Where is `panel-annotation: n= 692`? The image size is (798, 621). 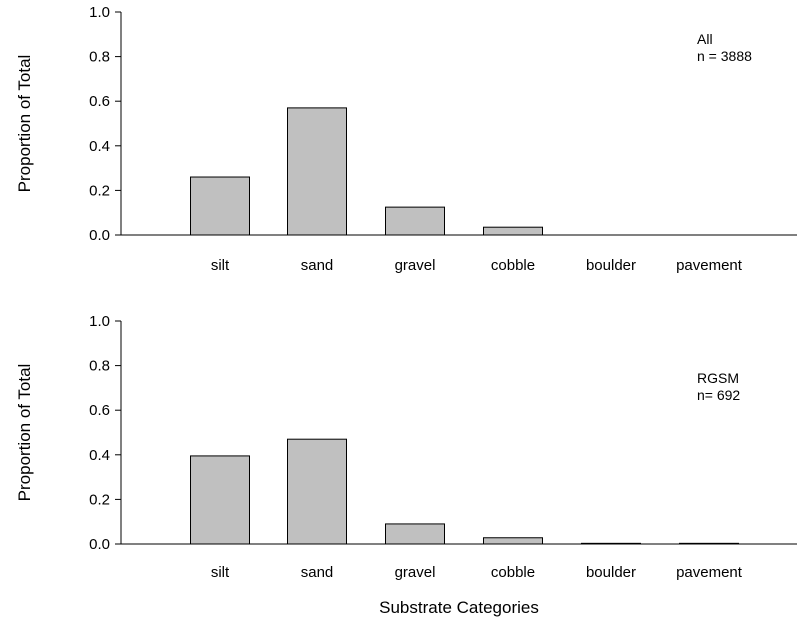
panel-annotation: n= 692 is located at coordinates (718, 395).